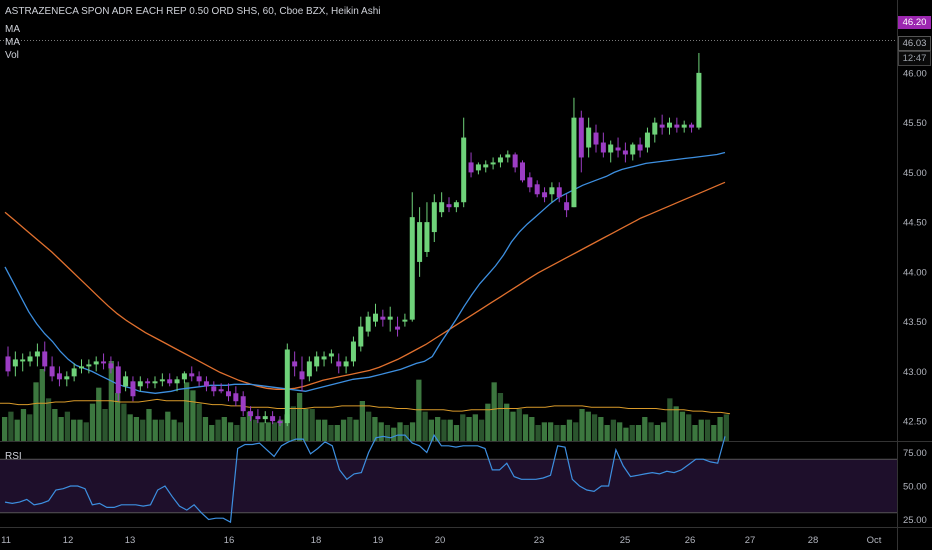 The width and height of the screenshot is (932, 550). Describe the element at coordinates (12, 42) in the screenshot. I see `ma-slow-legend: MA` at that location.